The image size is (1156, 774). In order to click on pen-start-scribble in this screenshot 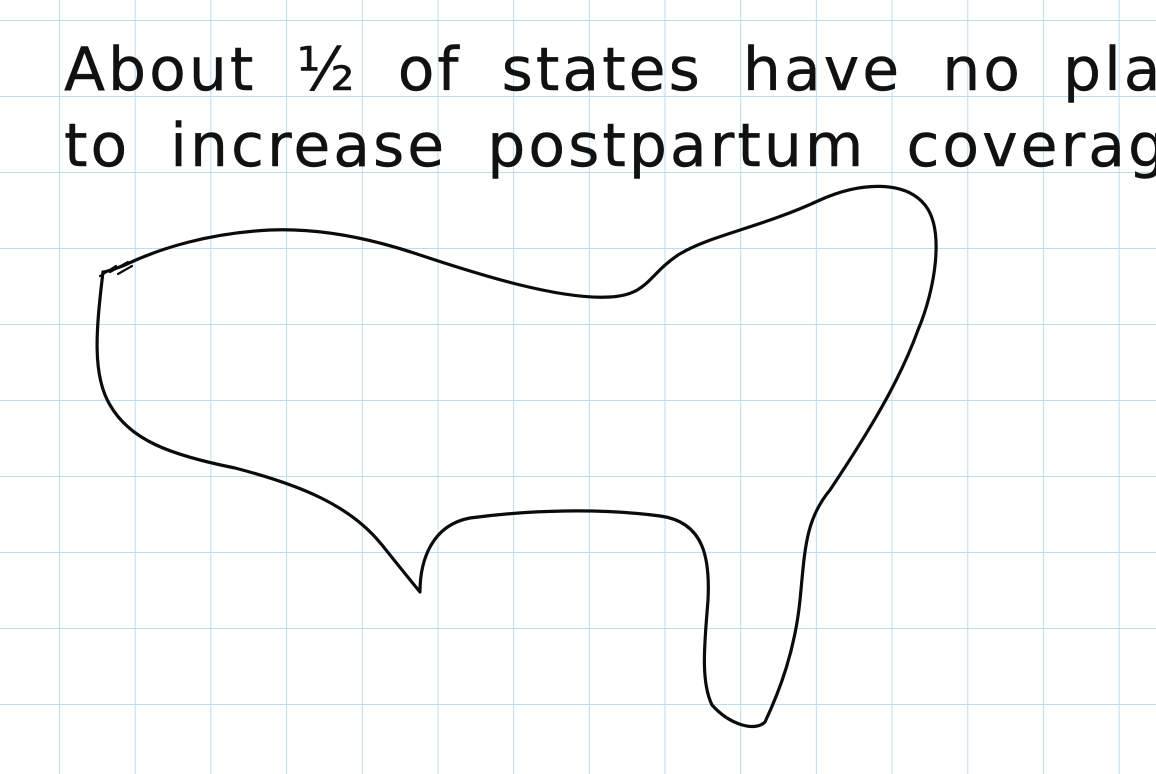, I will do `click(116, 269)`.